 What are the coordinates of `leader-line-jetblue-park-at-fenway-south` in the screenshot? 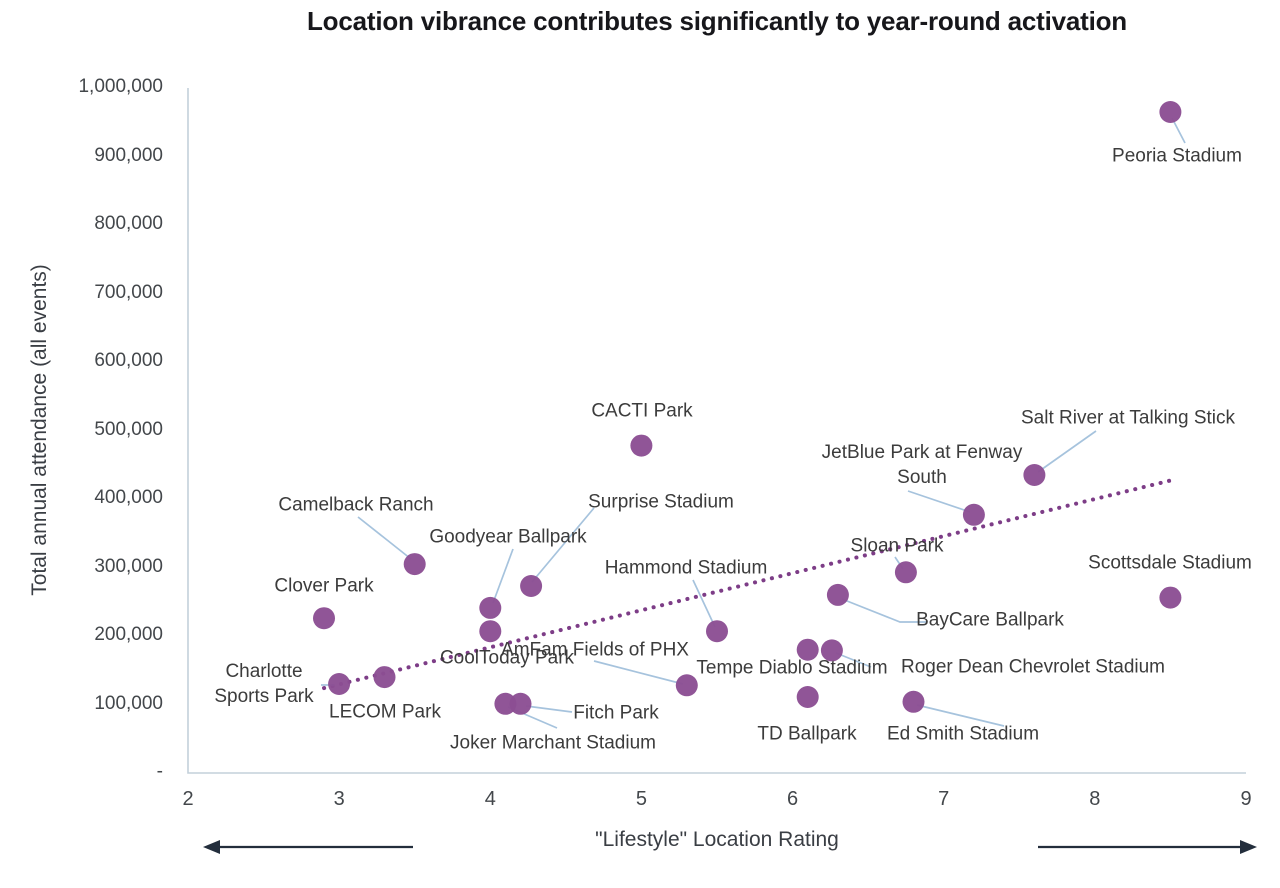 It's located at (939, 501).